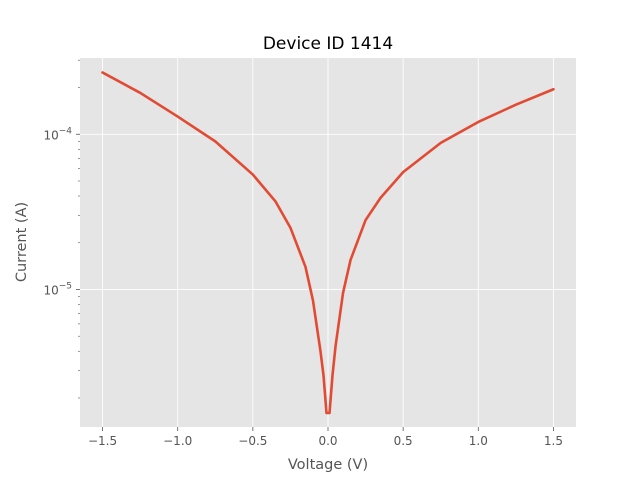 The width and height of the screenshot is (640, 480). What do you see at coordinates (57, 289) in the screenshot?
I see `y-tick-label: 10⁻⁵` at bounding box center [57, 289].